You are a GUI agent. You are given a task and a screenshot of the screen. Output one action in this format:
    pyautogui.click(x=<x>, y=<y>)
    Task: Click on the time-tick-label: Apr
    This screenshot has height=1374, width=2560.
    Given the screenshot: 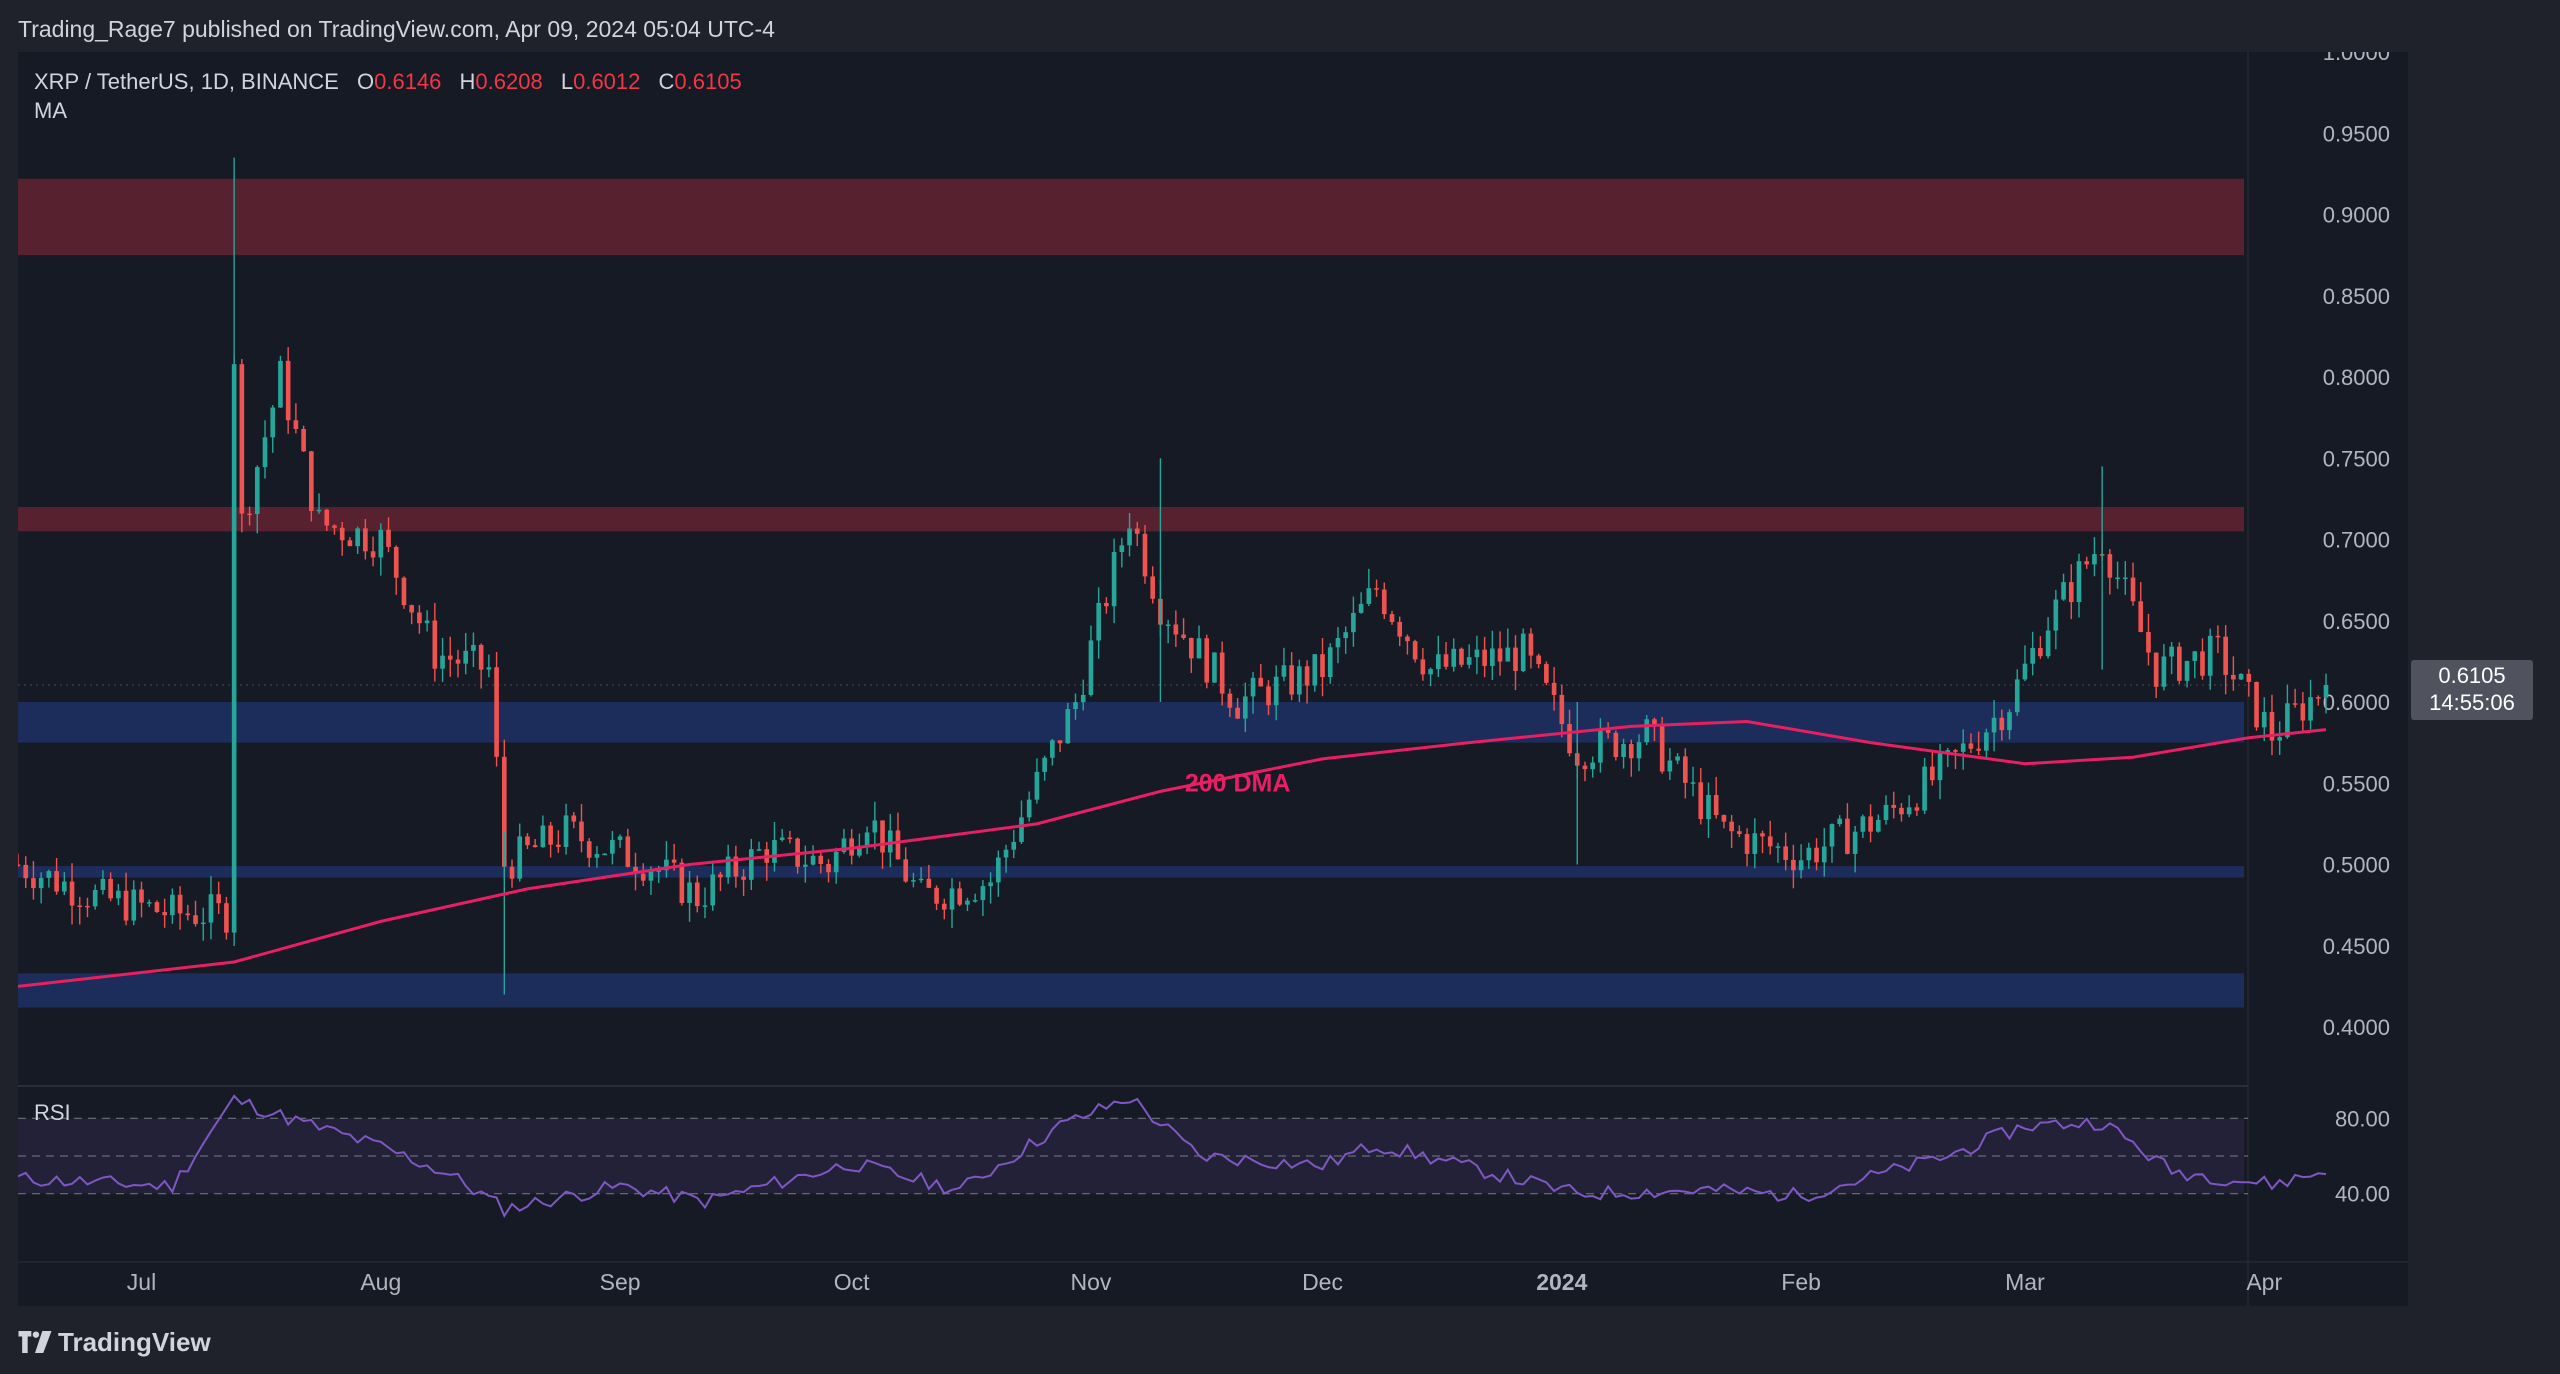 What is the action you would take?
    pyautogui.click(x=2264, y=1282)
    